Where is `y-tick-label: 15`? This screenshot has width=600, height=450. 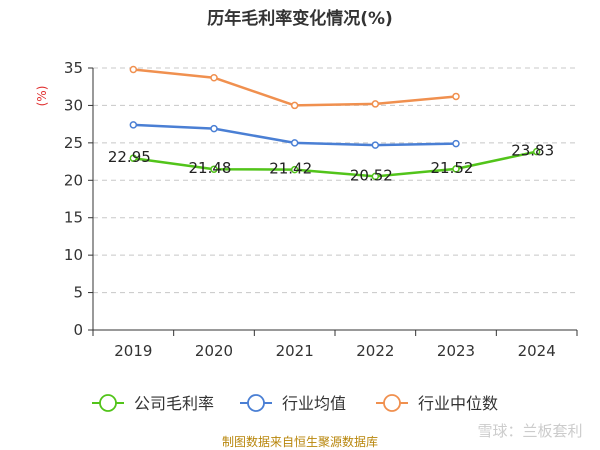
y-tick-label: 15 is located at coordinates (73, 218).